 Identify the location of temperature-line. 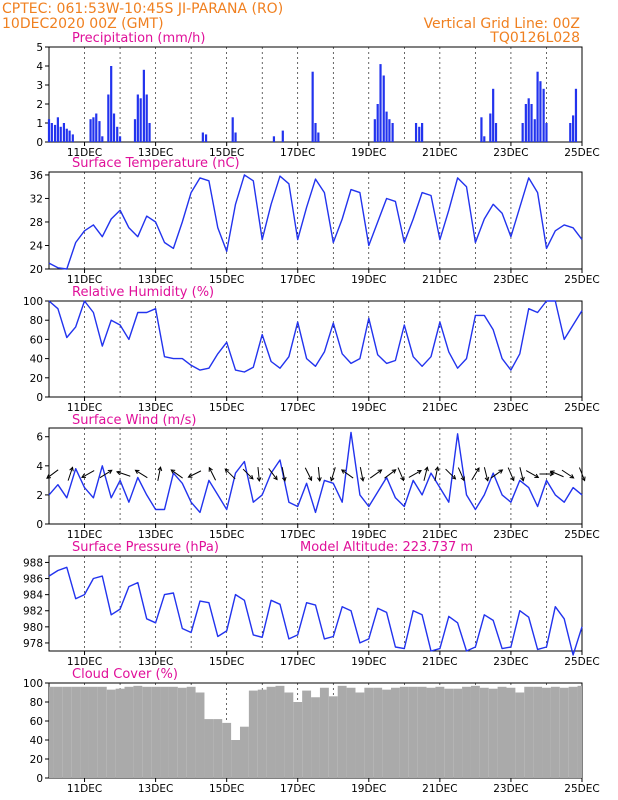
(315, 222).